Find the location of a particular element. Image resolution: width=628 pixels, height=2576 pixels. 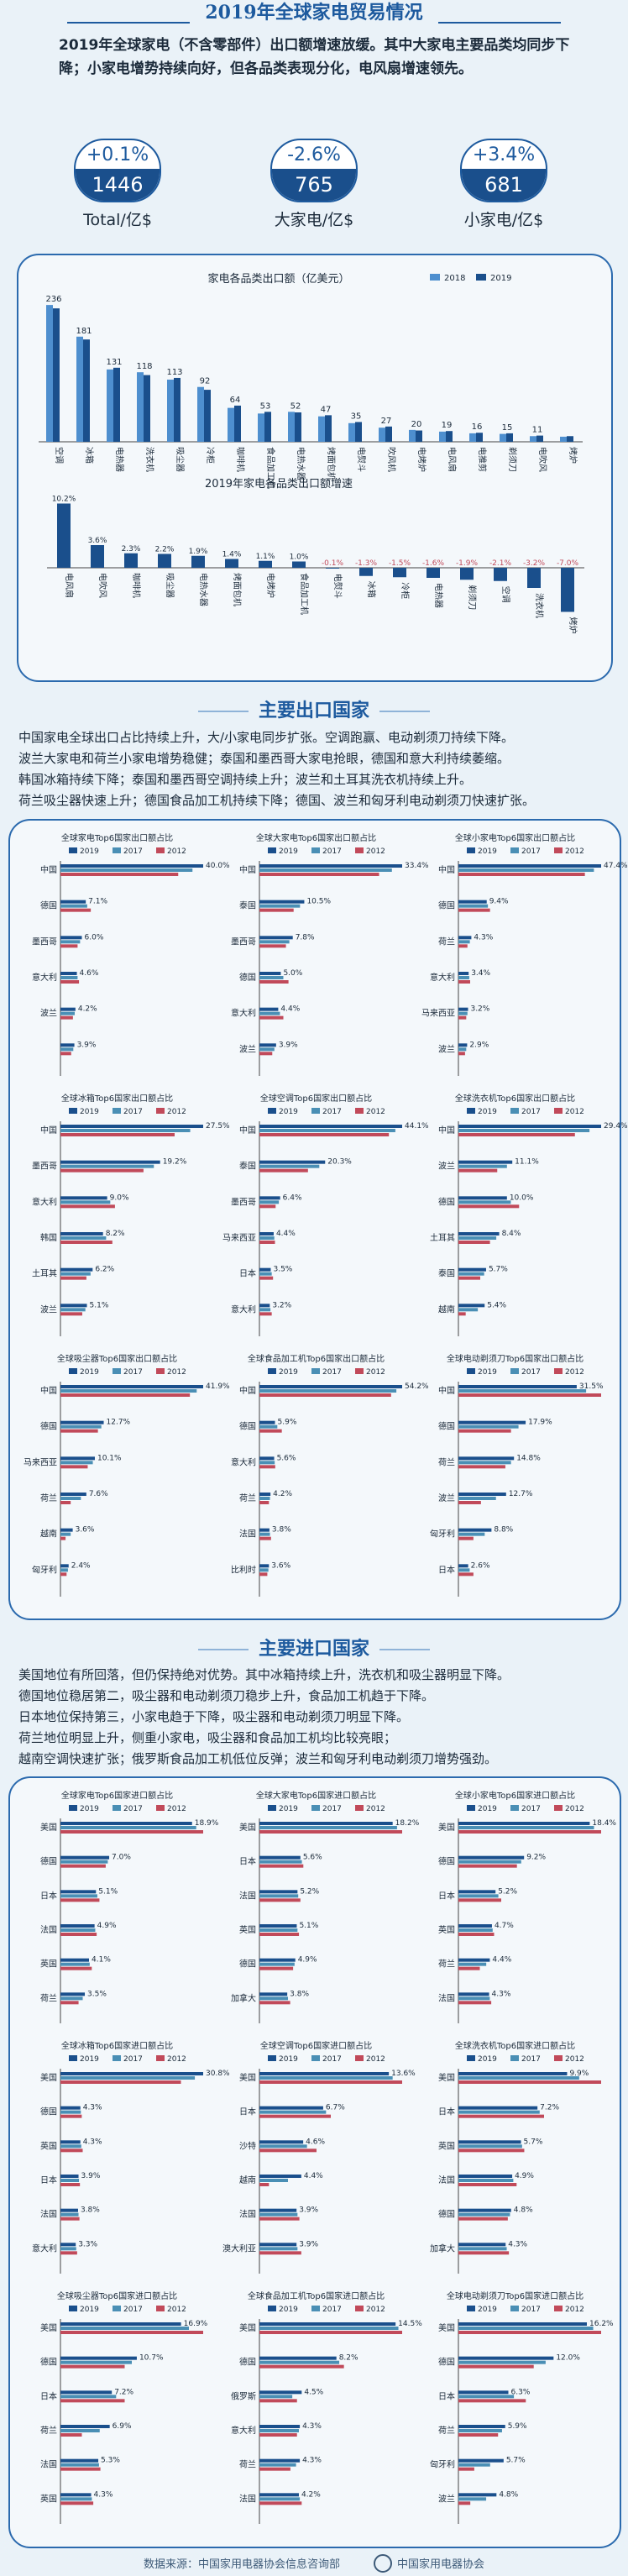

data-label: 4.8% is located at coordinates (523, 2210).